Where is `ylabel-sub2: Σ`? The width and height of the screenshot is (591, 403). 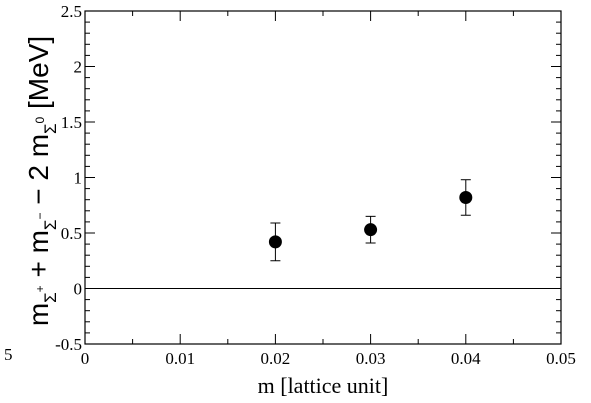 ylabel-sub2: Σ is located at coordinates (50, 225).